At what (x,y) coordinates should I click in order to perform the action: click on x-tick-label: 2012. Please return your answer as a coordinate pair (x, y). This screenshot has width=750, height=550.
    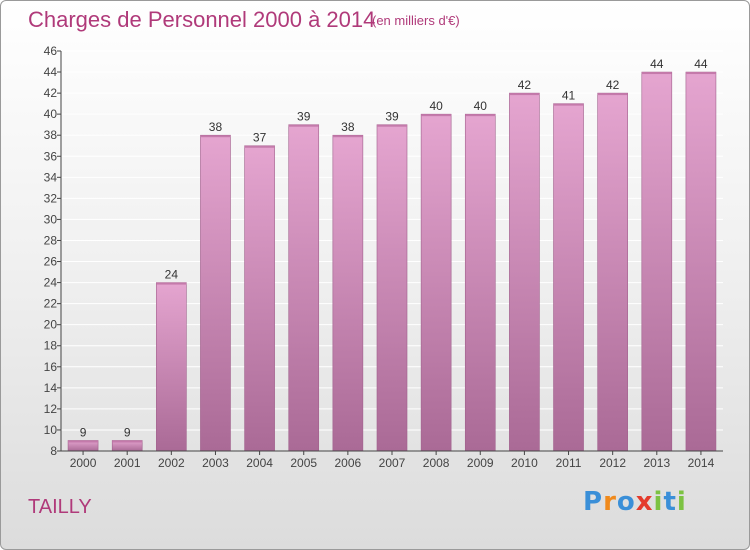
    Looking at the image, I should click on (612, 463).